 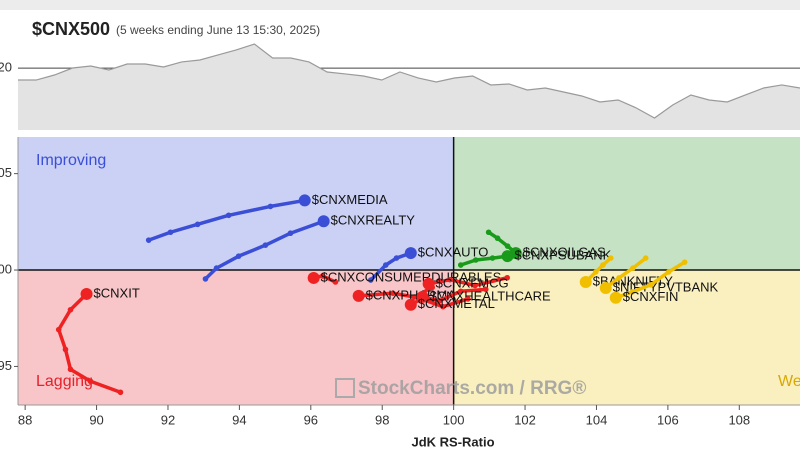 What do you see at coordinates (64, 381) in the screenshot?
I see `quadrant-label: Lagging` at bounding box center [64, 381].